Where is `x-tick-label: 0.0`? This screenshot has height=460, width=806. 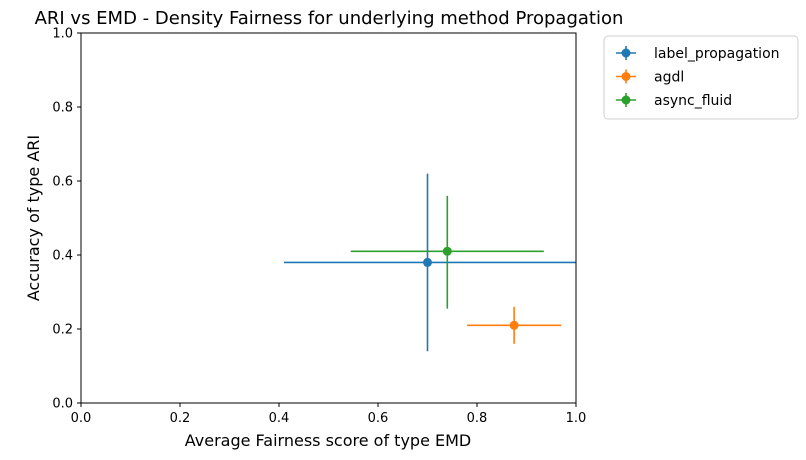 x-tick-label: 0.0 is located at coordinates (81, 418).